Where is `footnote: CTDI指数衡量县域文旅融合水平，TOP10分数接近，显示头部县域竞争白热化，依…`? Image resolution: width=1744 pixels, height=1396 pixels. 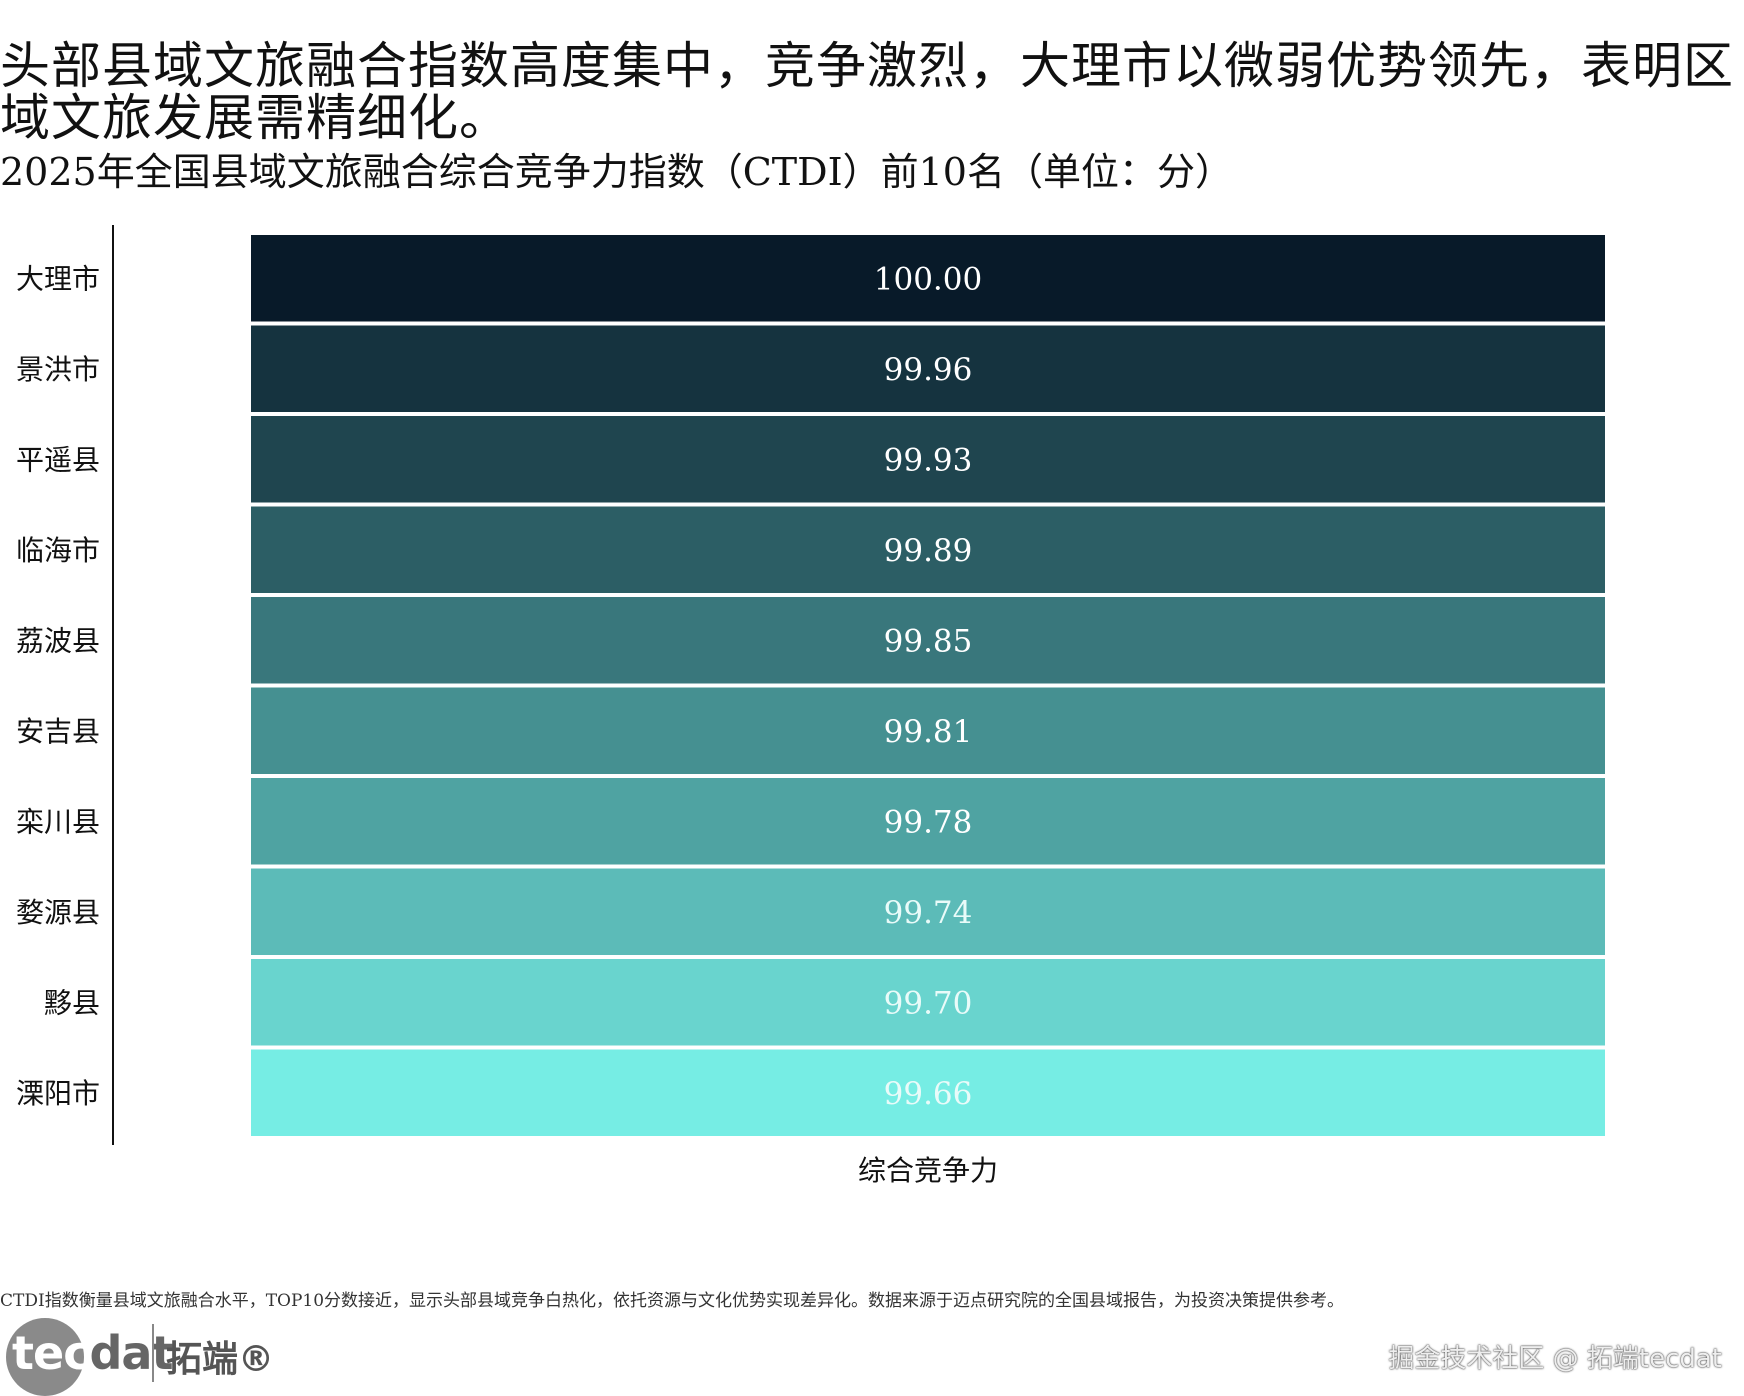
footnote: CTDI指数衡量县域文旅融合水平，TOP10分数接近，显示头部县域竞争白热化，依… is located at coordinates (672, 1301).